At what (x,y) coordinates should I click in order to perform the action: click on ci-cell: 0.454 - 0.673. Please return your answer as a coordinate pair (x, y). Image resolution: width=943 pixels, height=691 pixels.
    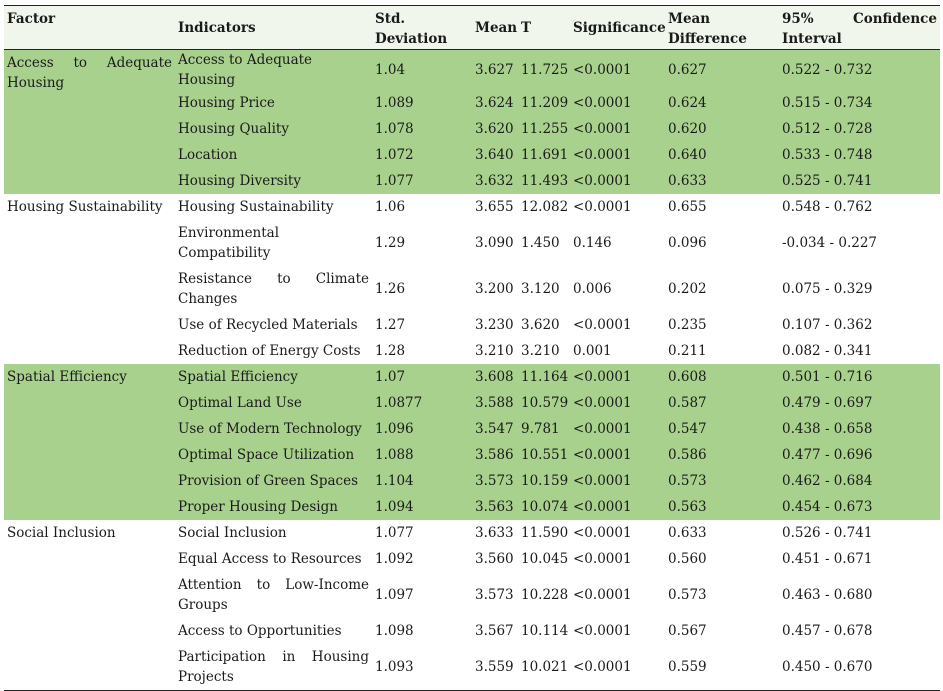
    Looking at the image, I should click on (859, 507).